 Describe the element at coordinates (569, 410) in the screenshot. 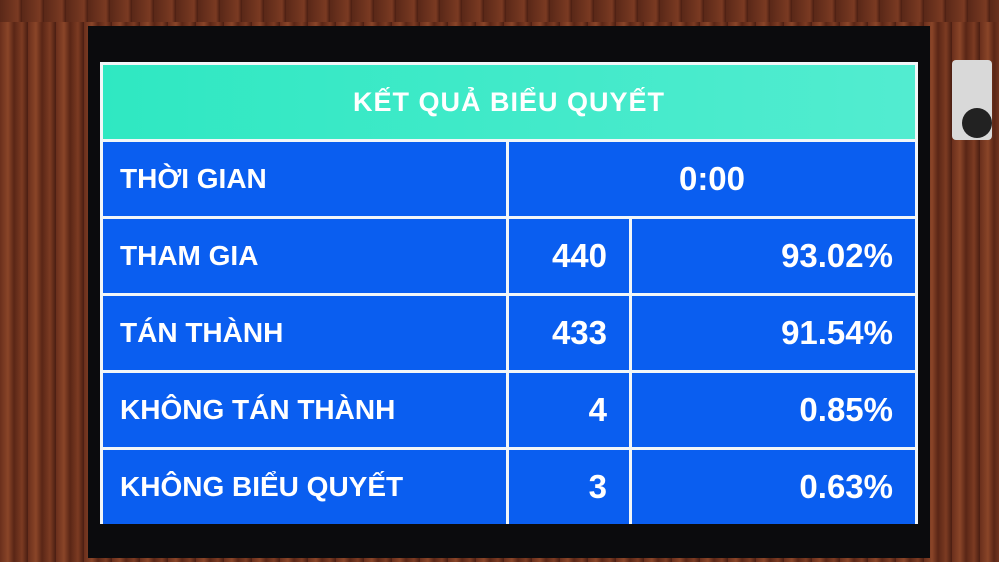

I see `row-count: 4` at that location.